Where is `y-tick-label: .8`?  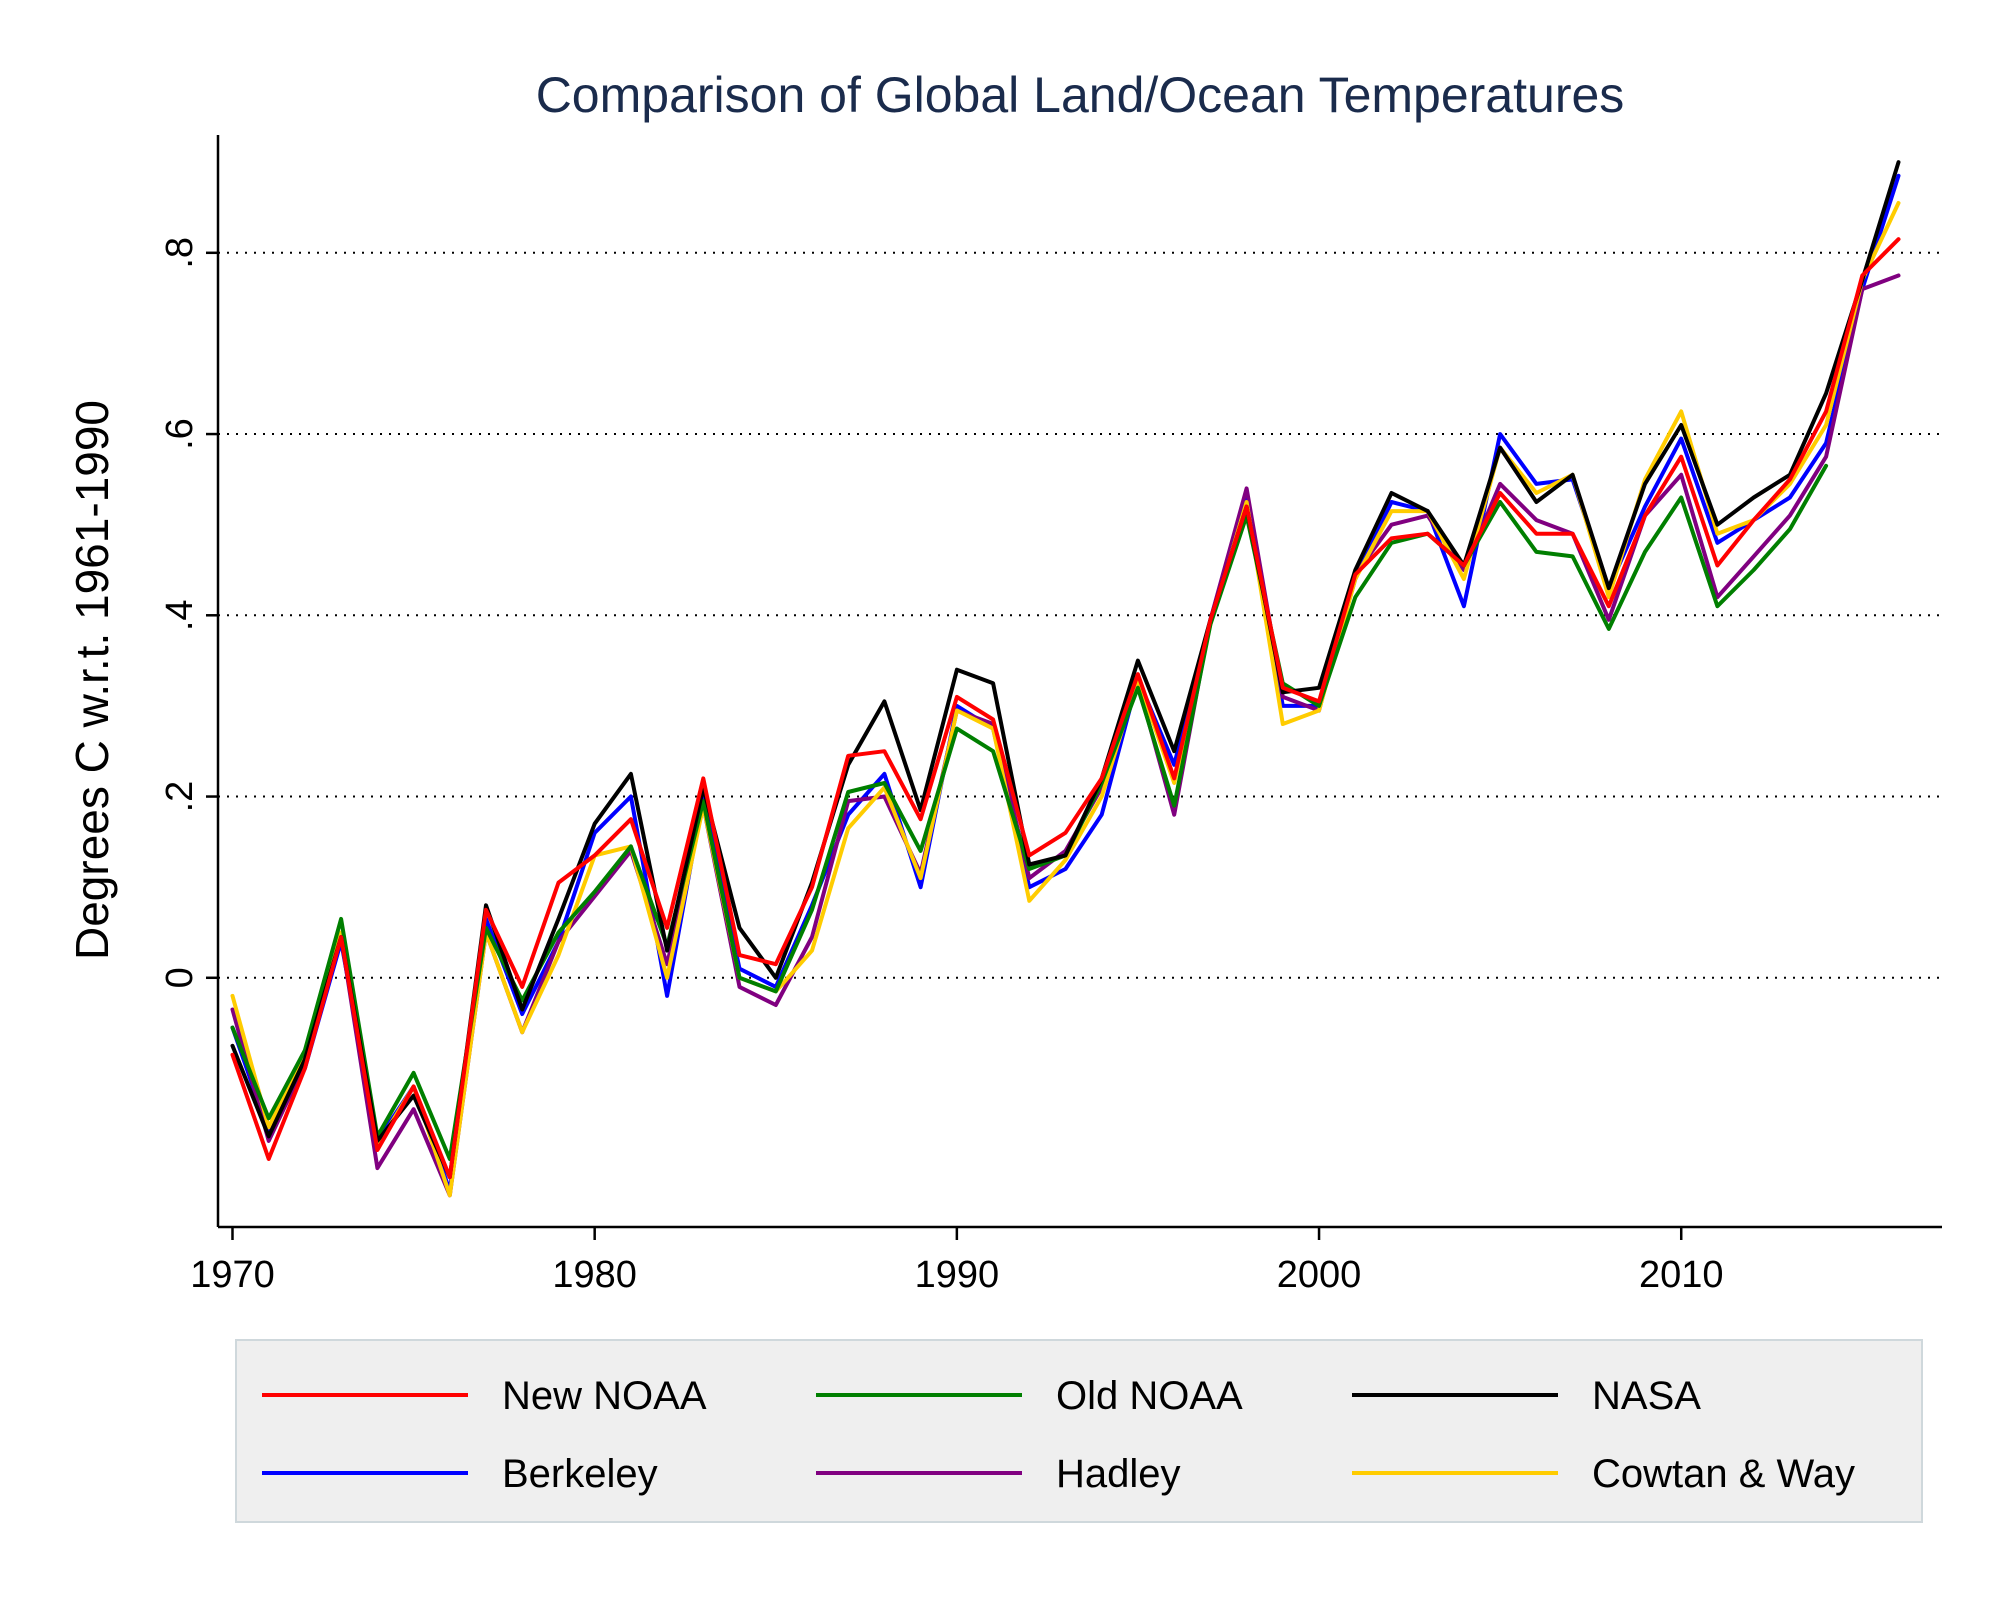
y-tick-label: .8 is located at coordinates (180, 253).